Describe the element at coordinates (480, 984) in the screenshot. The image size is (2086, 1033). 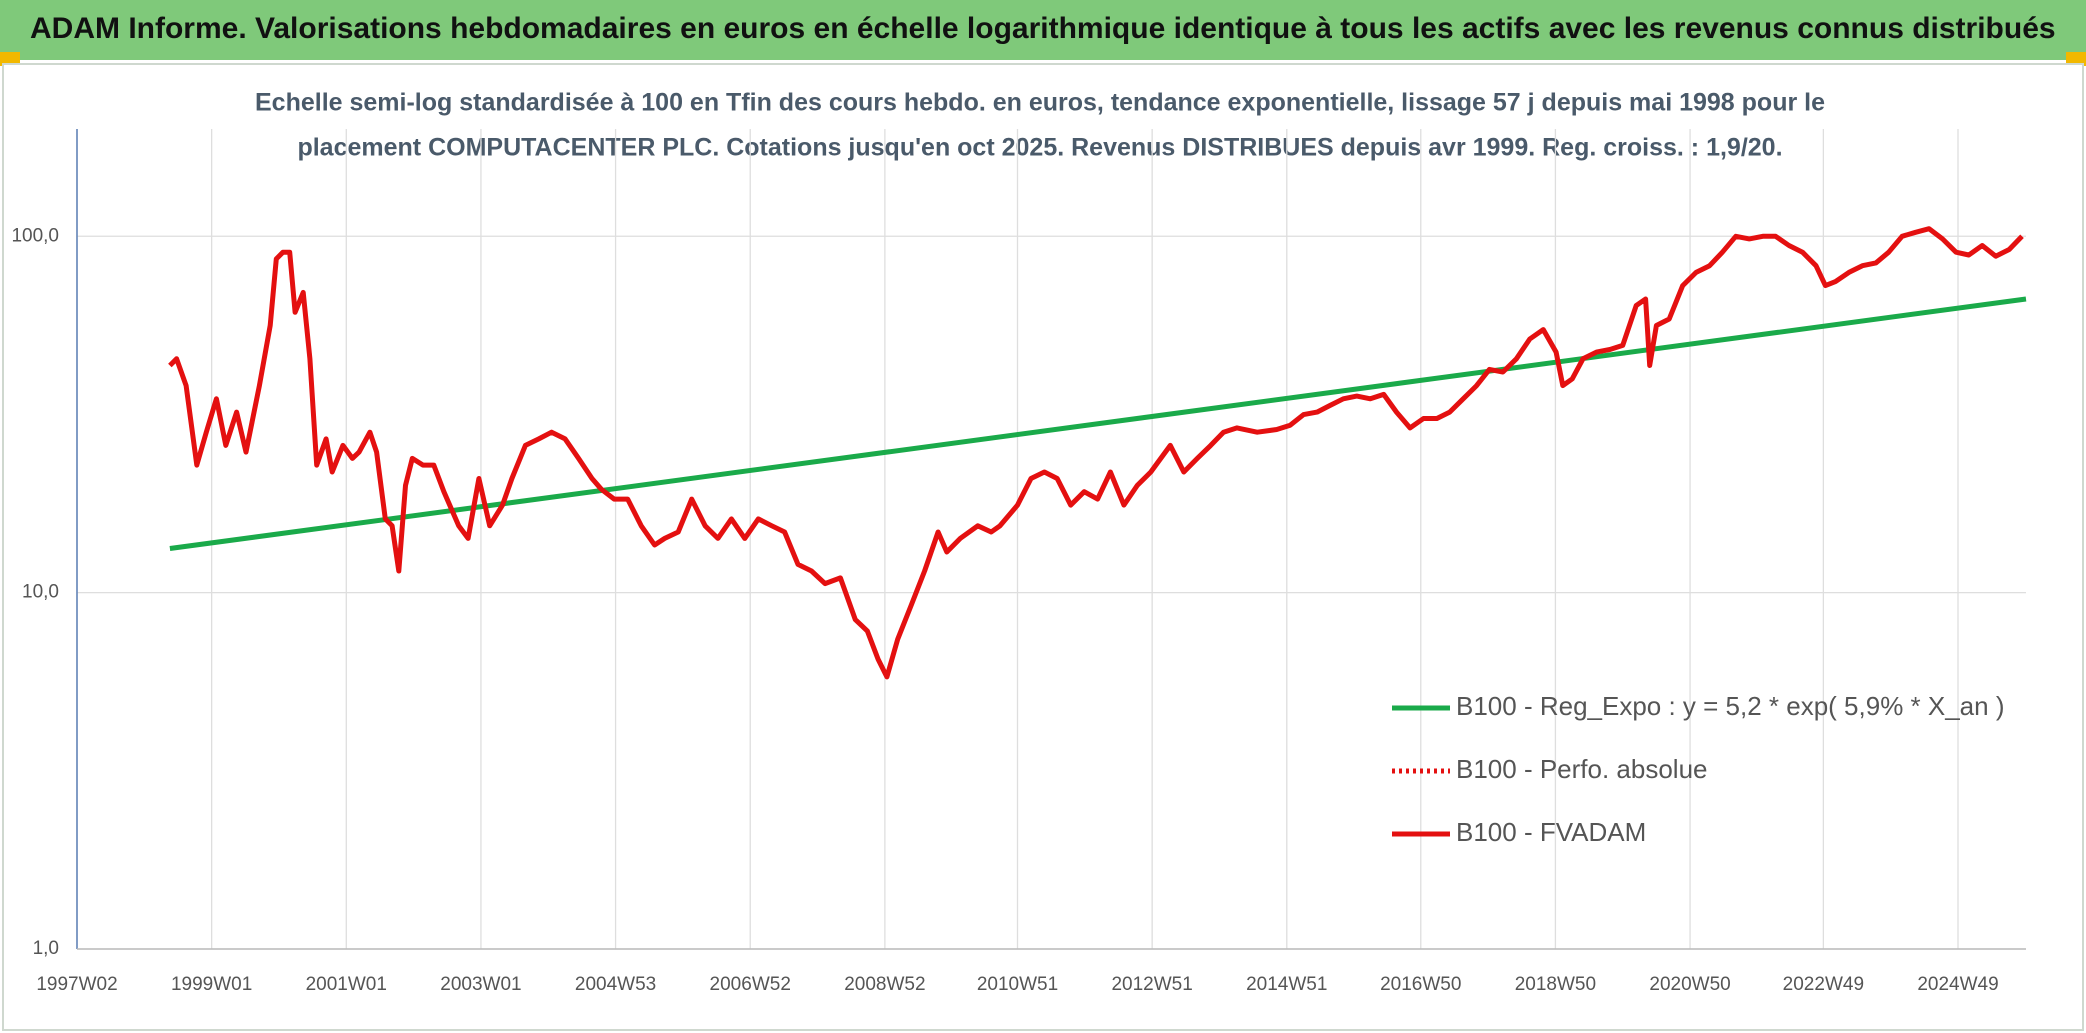
I see `x-tick-label: 2003W01` at that location.